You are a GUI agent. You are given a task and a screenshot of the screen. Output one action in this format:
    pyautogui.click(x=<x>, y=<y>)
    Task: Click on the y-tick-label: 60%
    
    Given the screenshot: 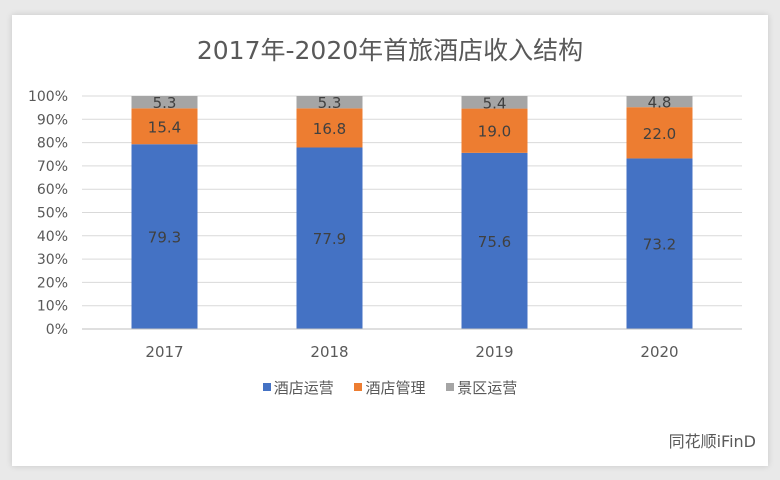 What is the action you would take?
    pyautogui.click(x=52, y=190)
    